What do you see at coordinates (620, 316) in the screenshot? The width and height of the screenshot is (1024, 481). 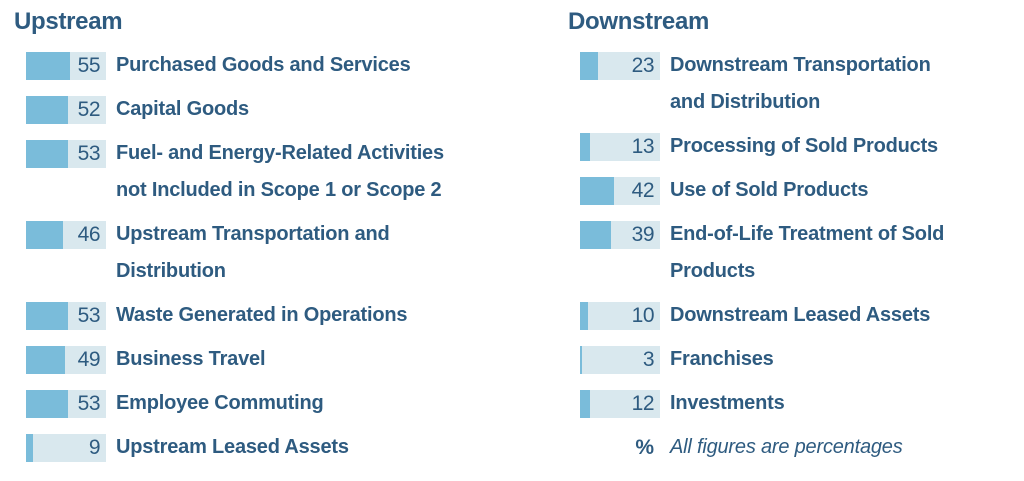 I see `percentage-bar: 10` at bounding box center [620, 316].